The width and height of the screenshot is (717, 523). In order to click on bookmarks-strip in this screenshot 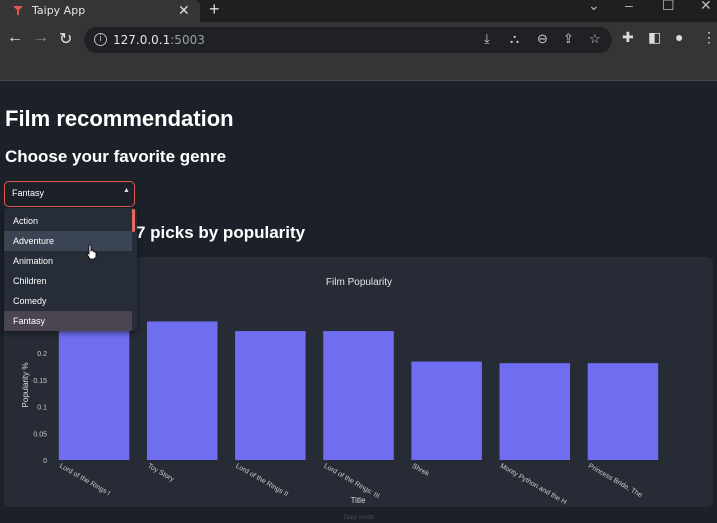, I will do `click(358, 69)`.